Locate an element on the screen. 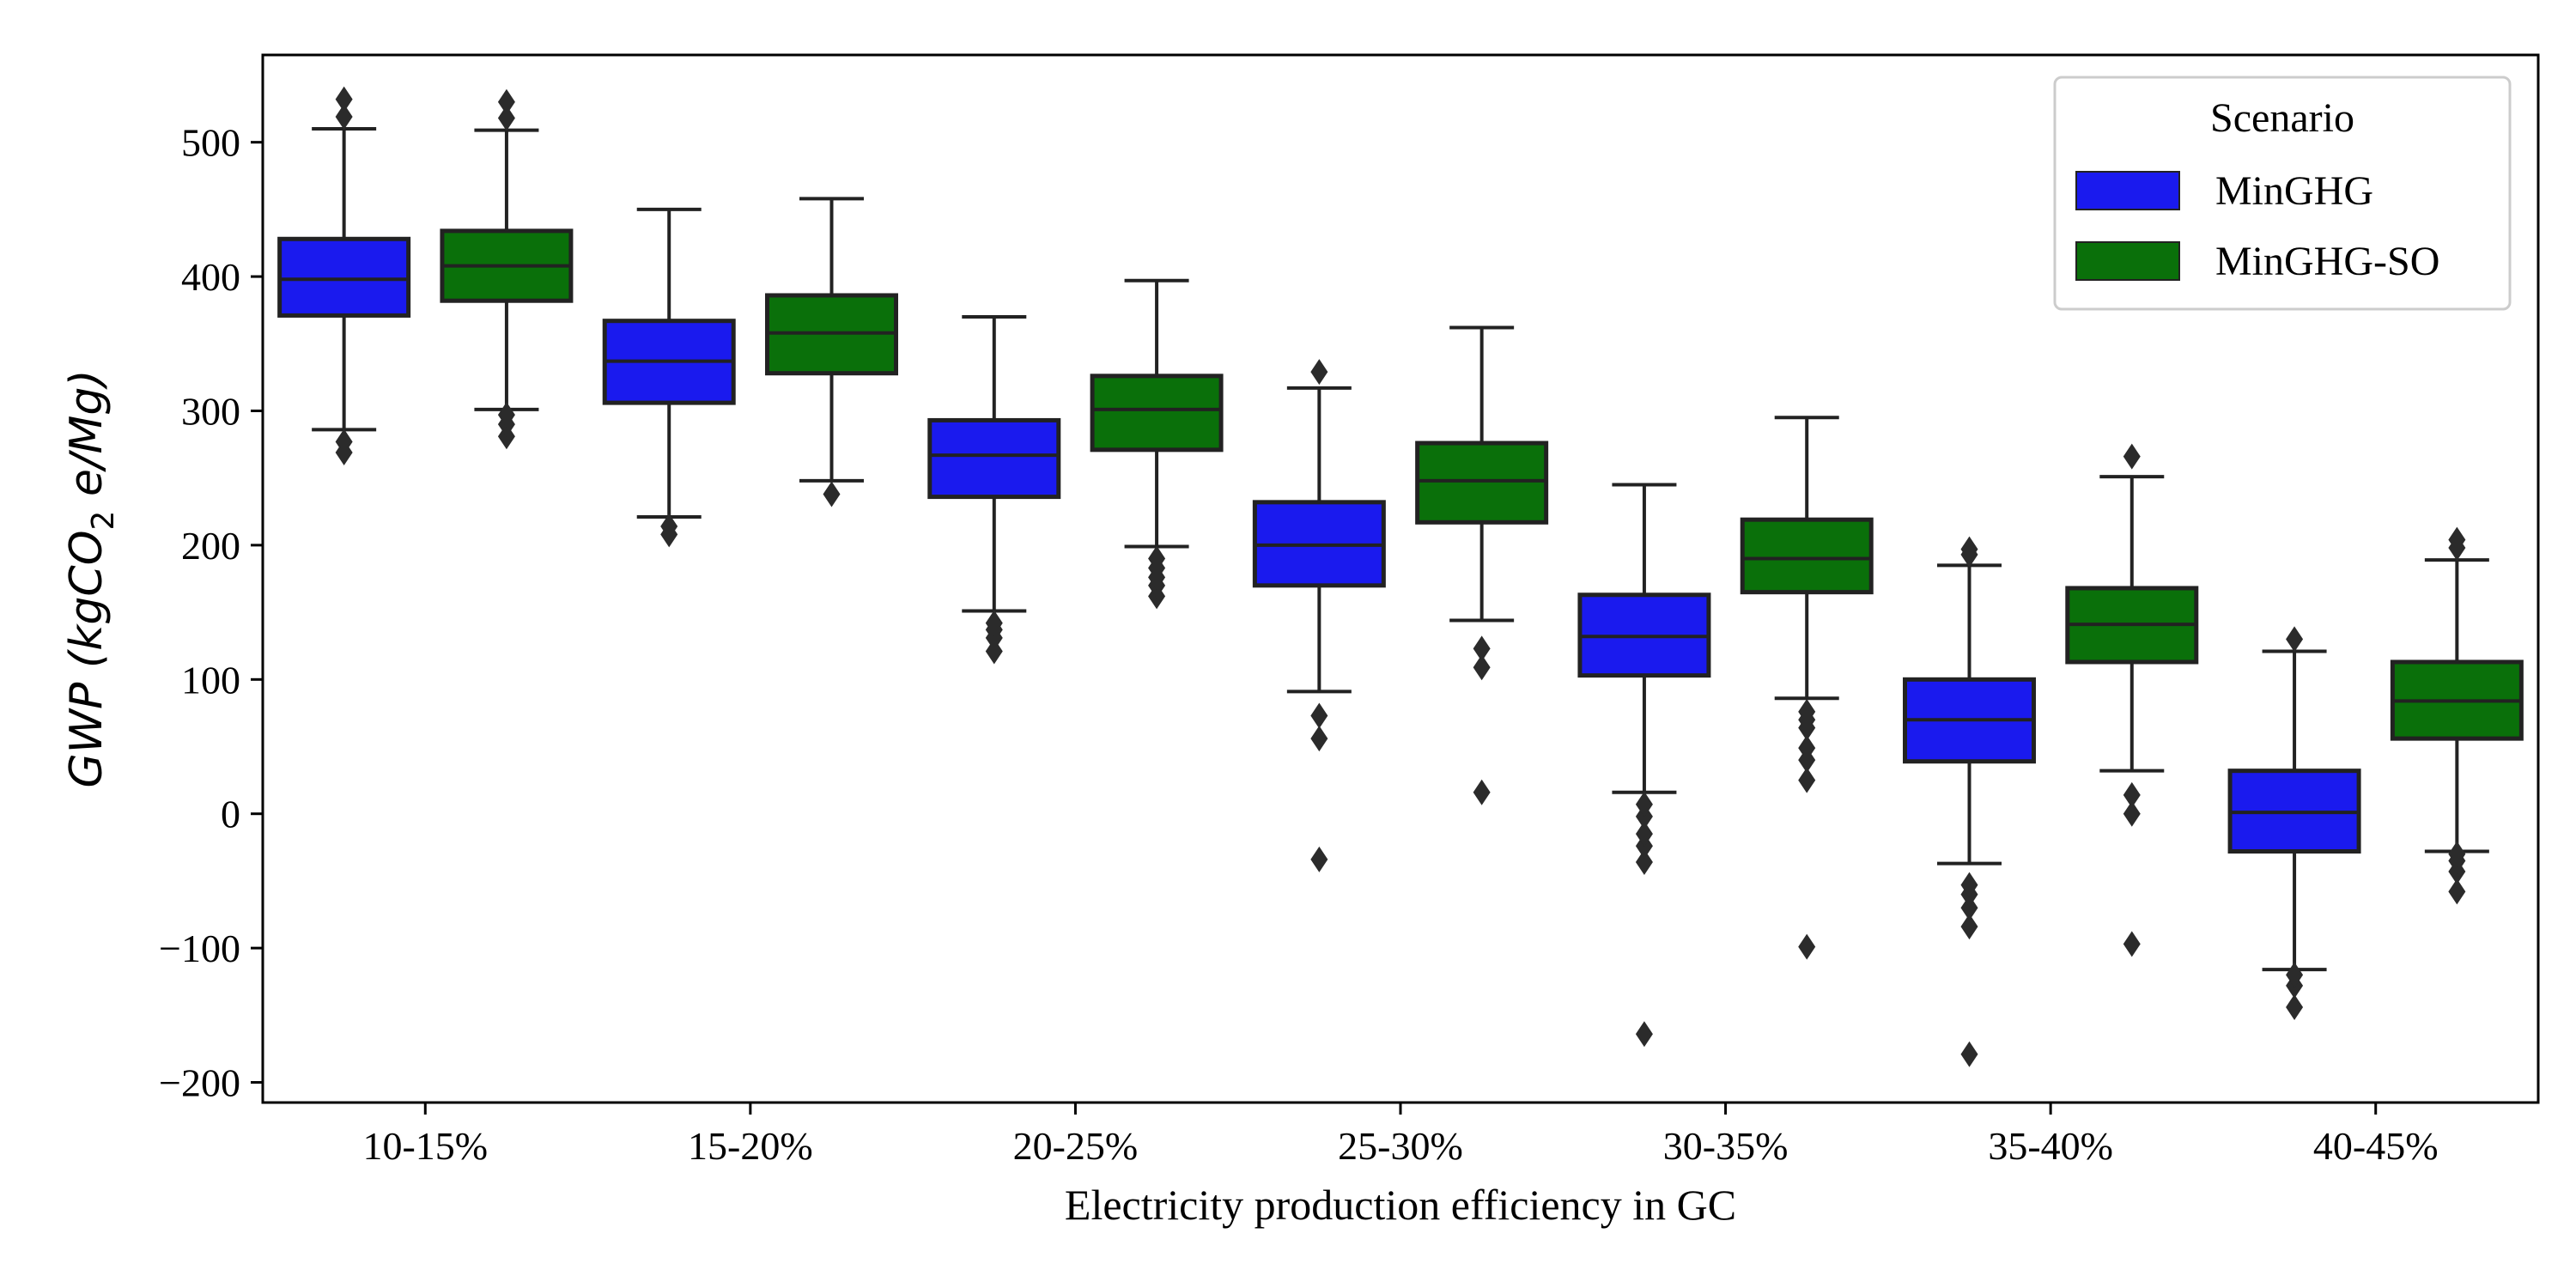  box-minghg-so-25-30% is located at coordinates (1482, 565).